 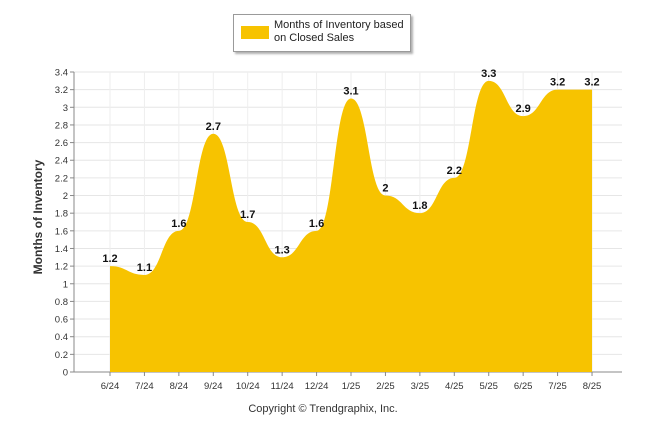 What do you see at coordinates (282, 386) in the screenshot?
I see `x-tick-label: 11/24` at bounding box center [282, 386].